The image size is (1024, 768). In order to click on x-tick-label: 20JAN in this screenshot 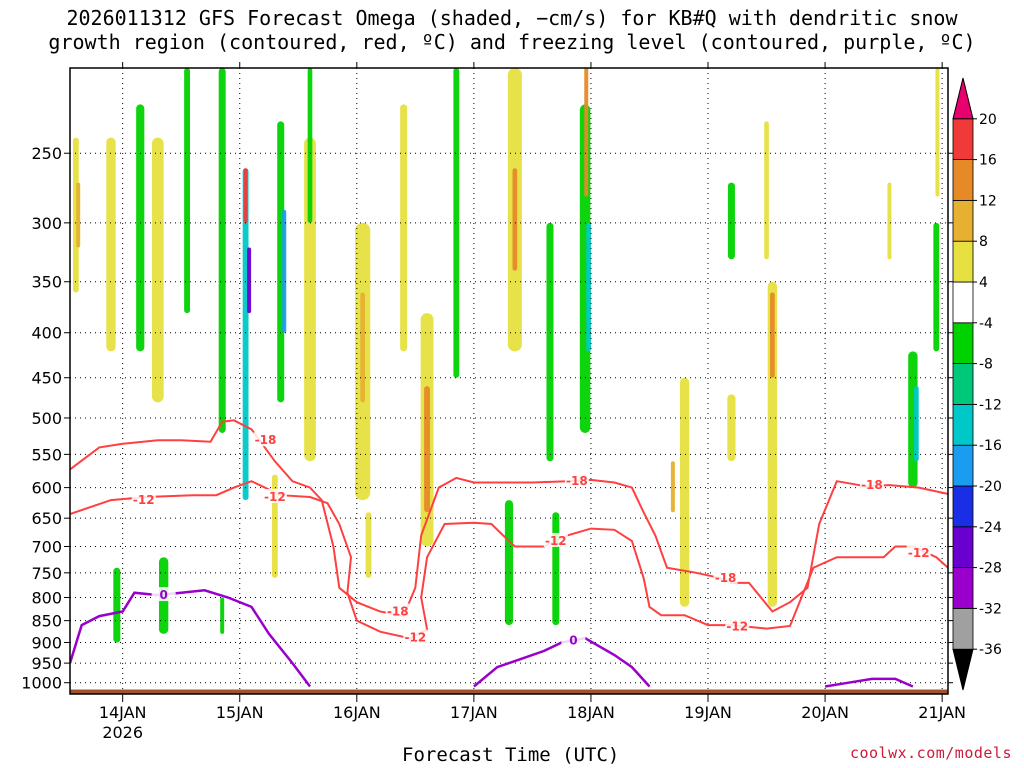, I will do `click(825, 712)`.